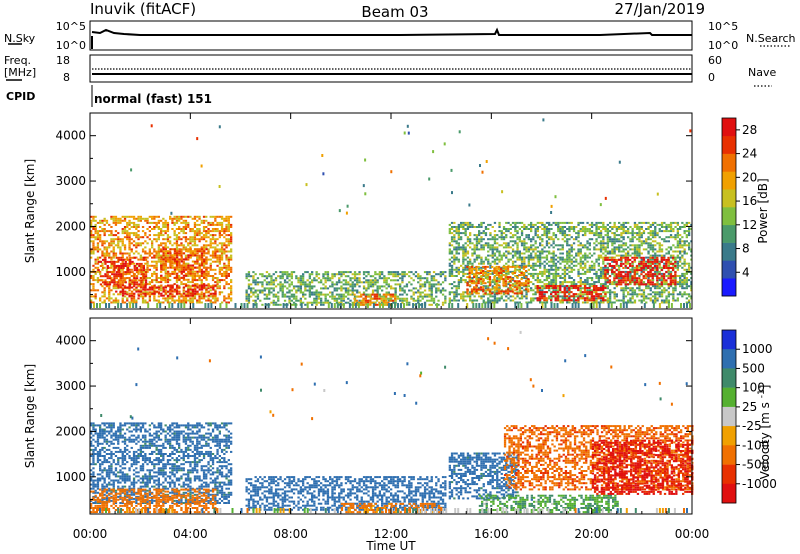 This screenshot has height=554, width=800. What do you see at coordinates (346, 288) in the screenshot?
I see `data-region` at bounding box center [346, 288].